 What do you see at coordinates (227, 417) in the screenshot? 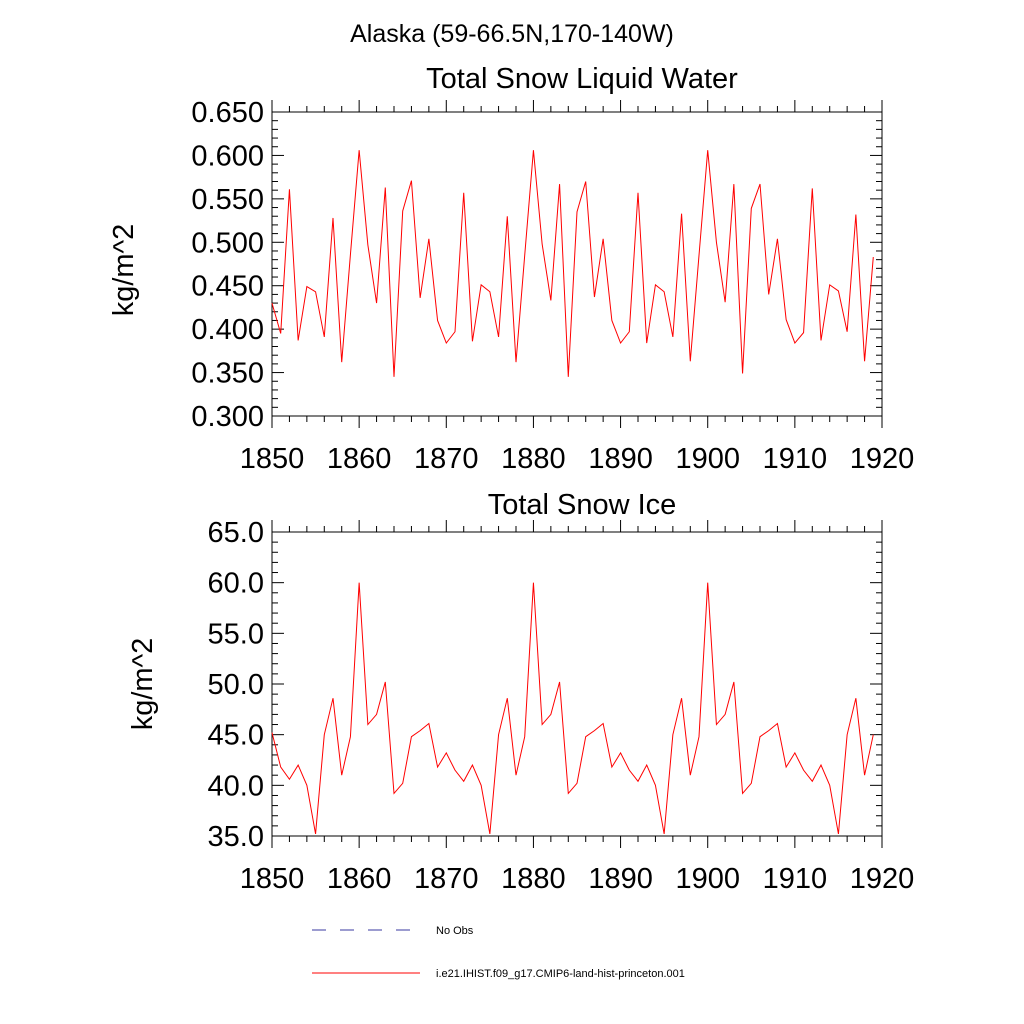
I see `y-tick-label: 0.300` at bounding box center [227, 417].